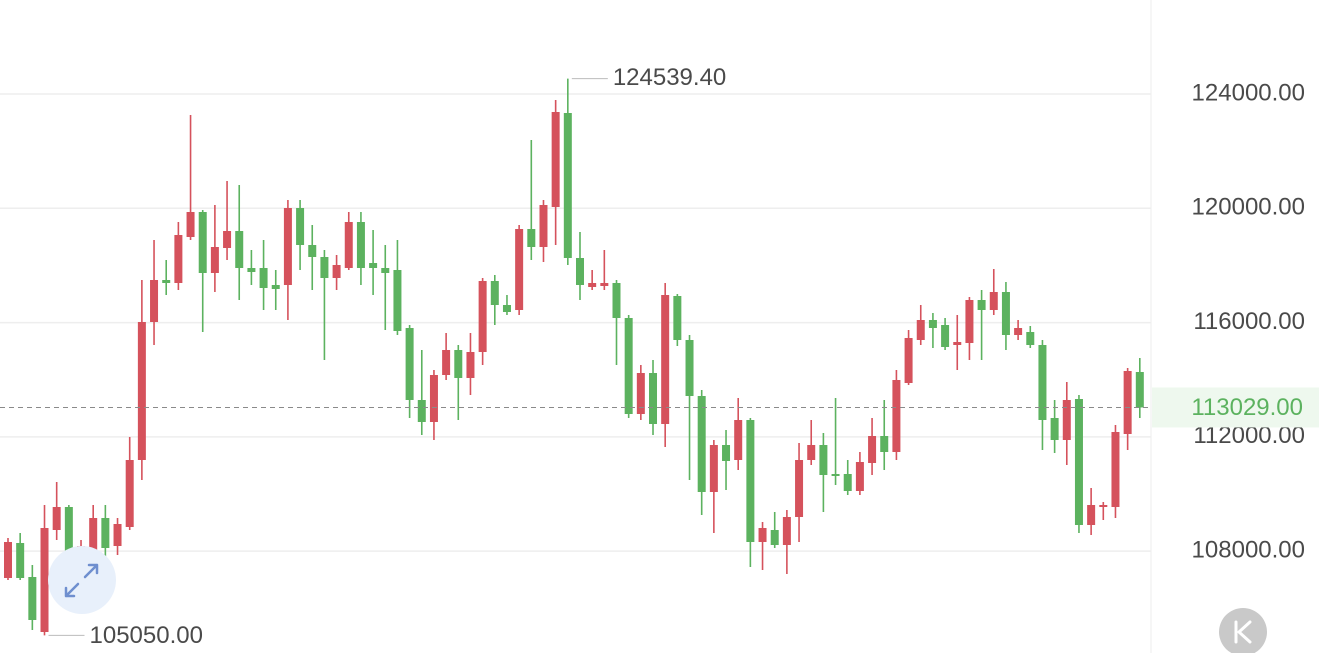 The image size is (1319, 653). I want to click on y-tick-label: 108000.00, so click(1248, 549).